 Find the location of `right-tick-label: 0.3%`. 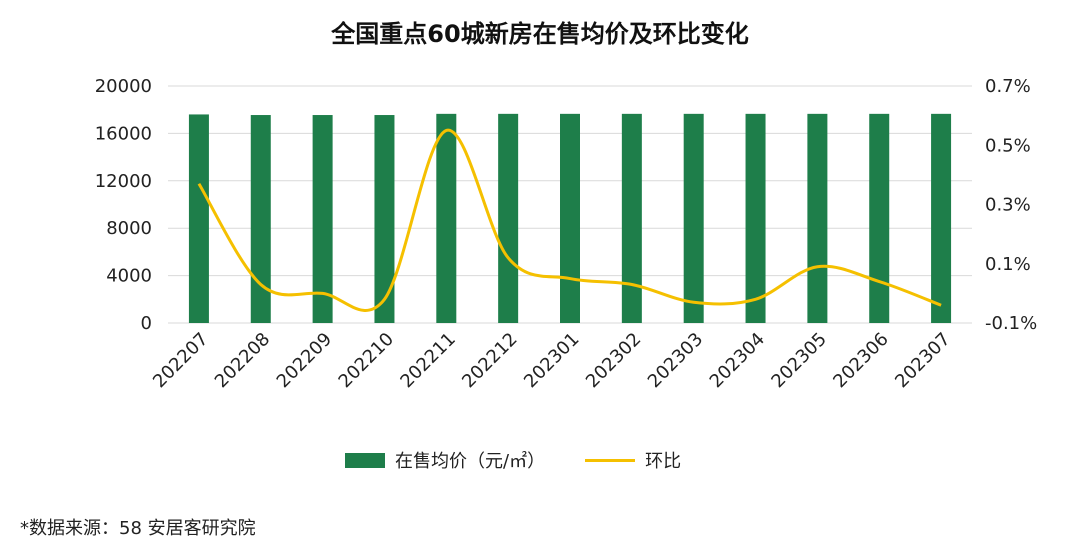

right-tick-label: 0.3% is located at coordinates (1008, 205).